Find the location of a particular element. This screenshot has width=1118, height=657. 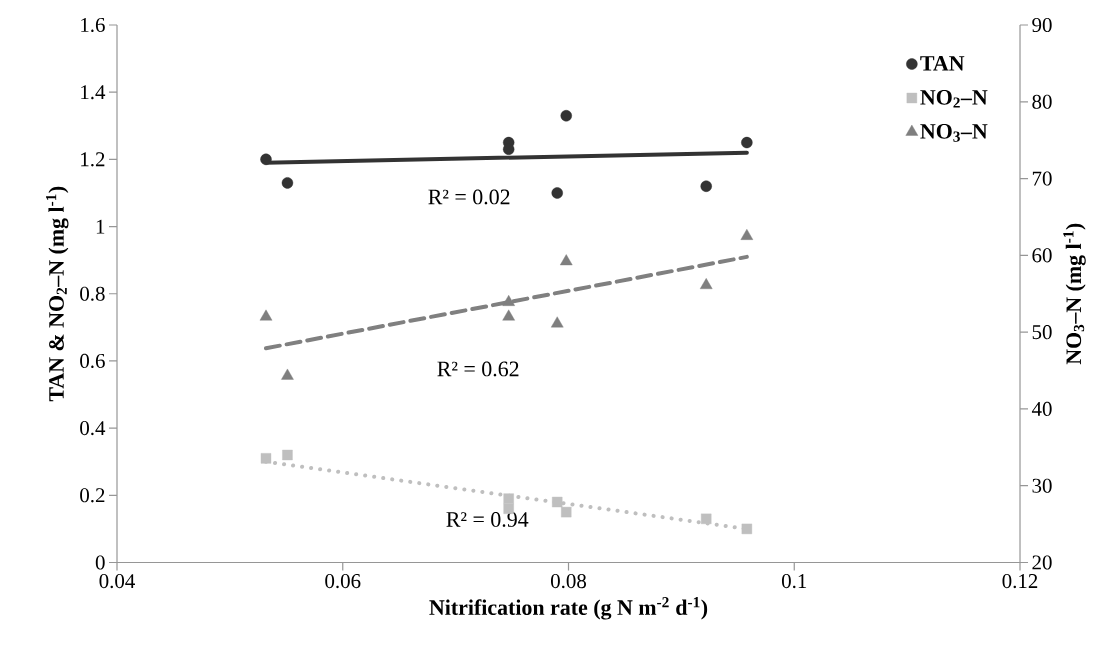

legend-label: NO$_{2}$–N is located at coordinates (954, 99).